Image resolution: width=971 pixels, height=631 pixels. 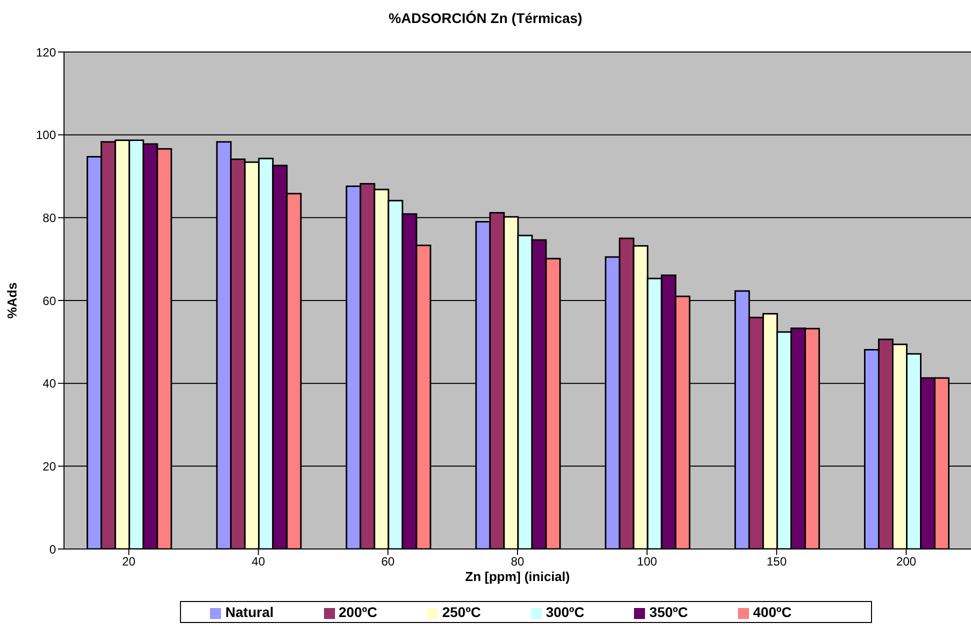 What do you see at coordinates (12, 300) in the screenshot?
I see `y-axis-title: %Ads` at bounding box center [12, 300].